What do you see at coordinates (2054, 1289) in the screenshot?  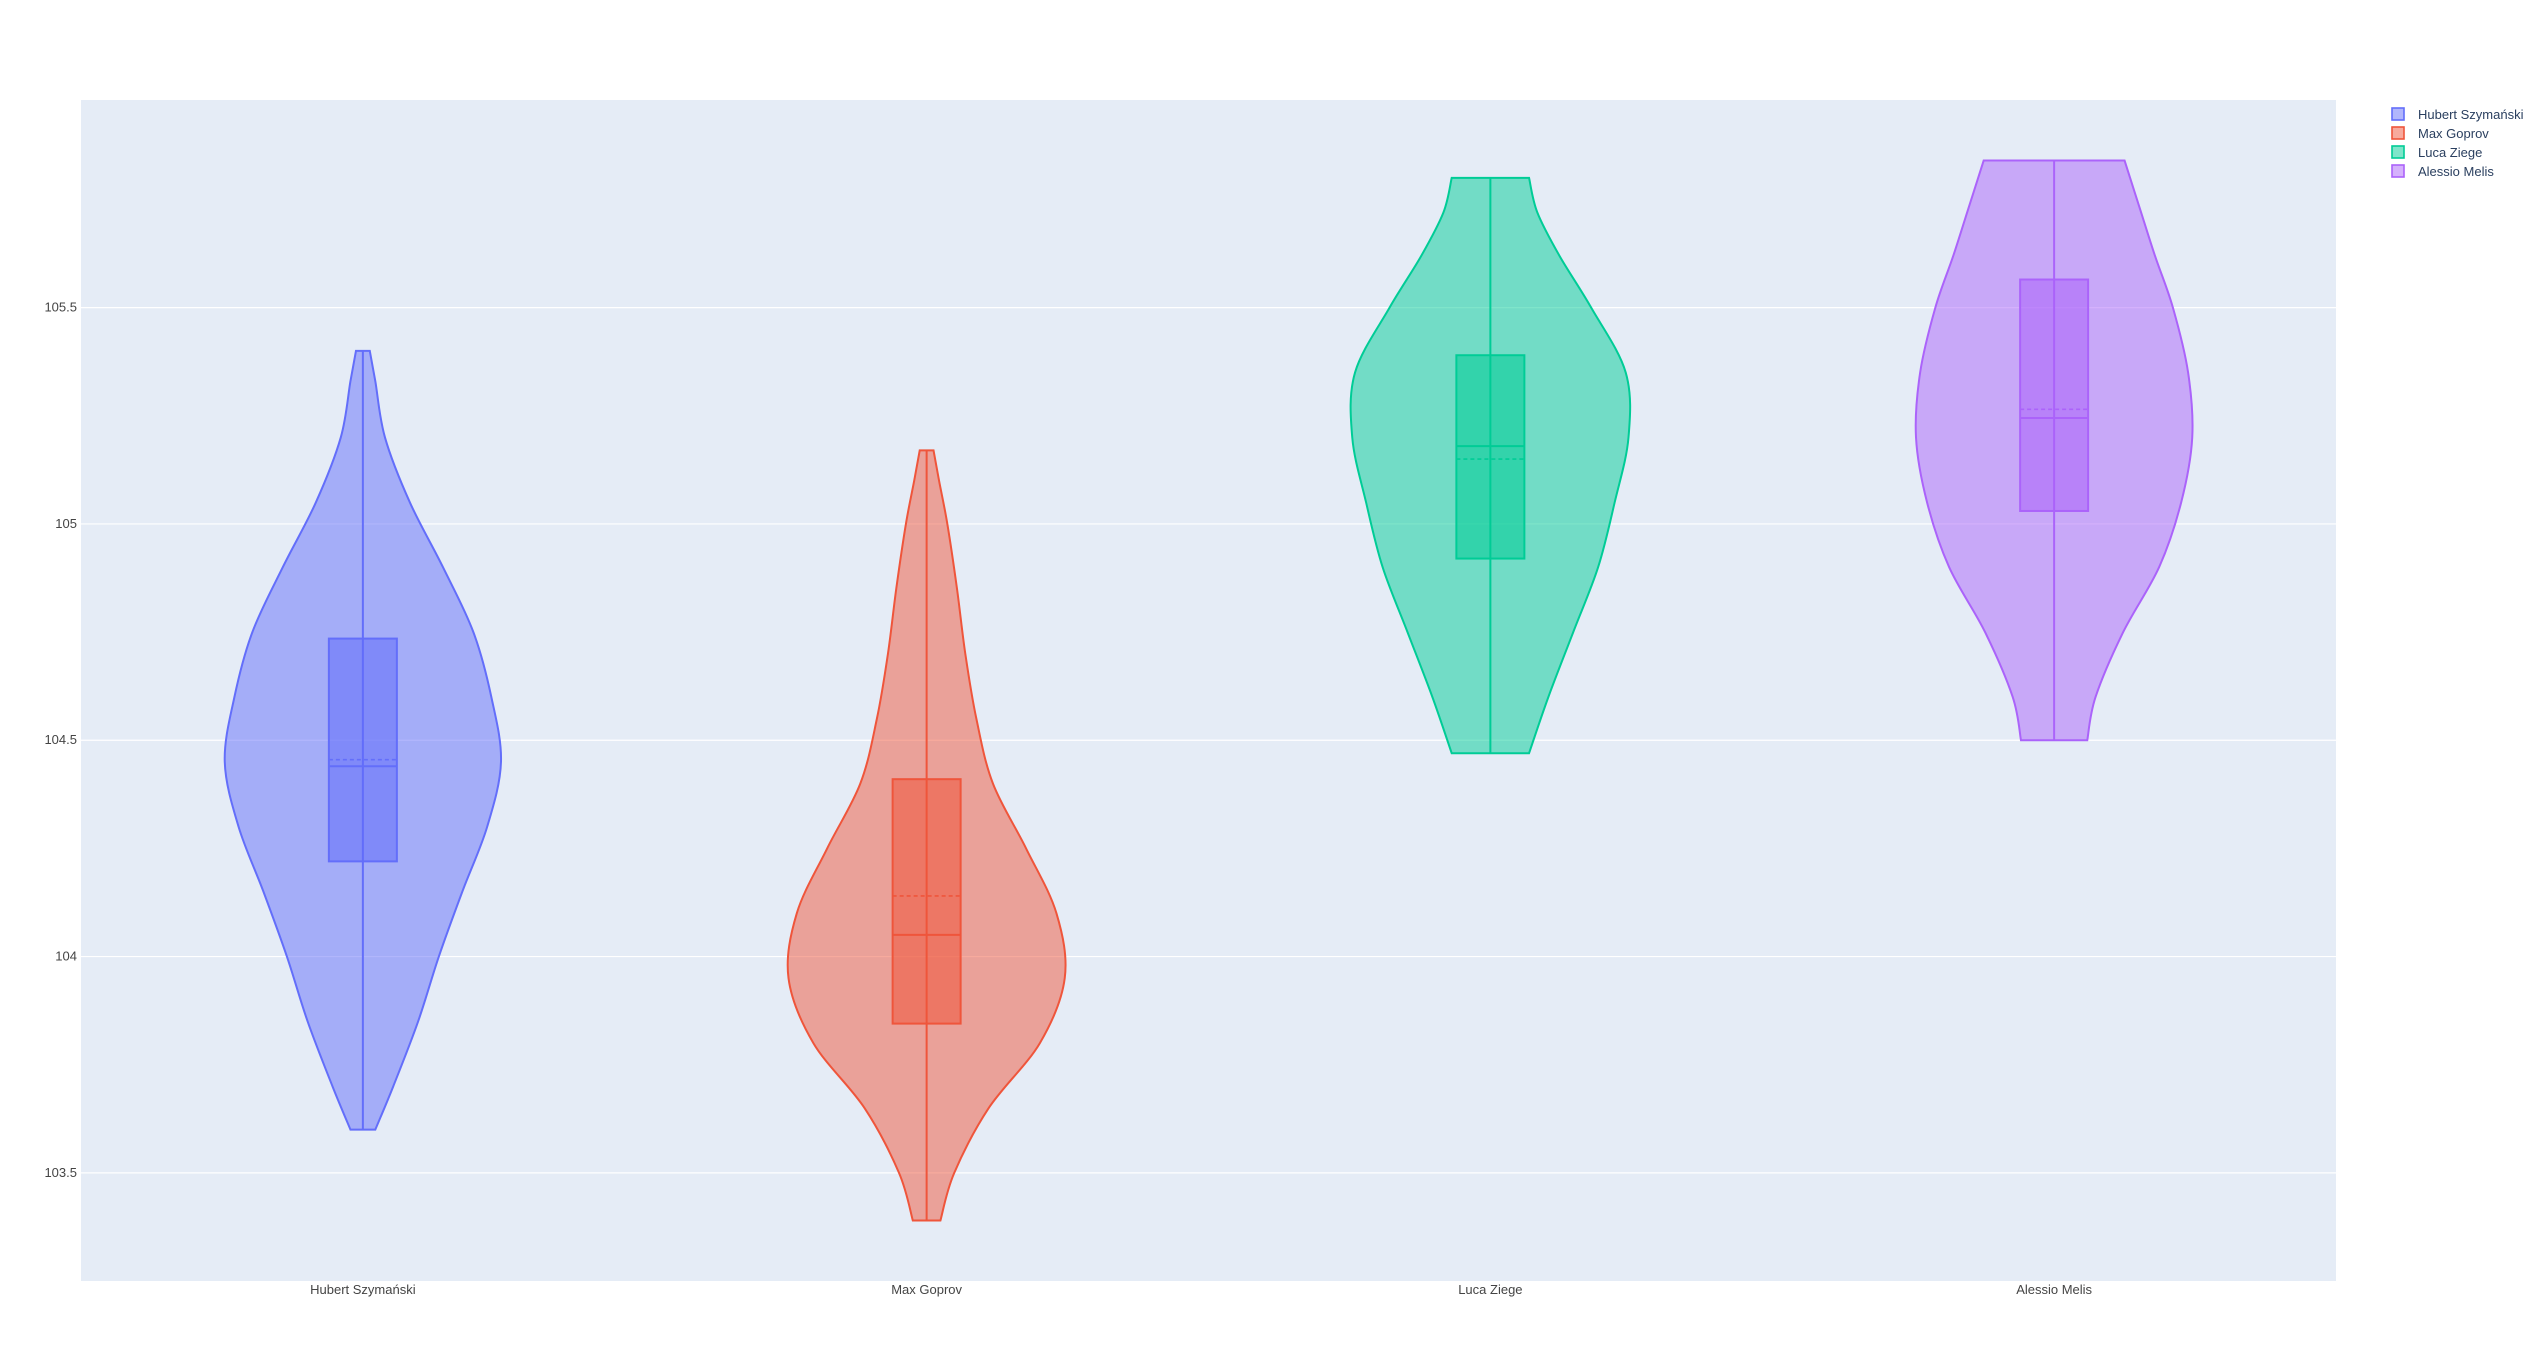 I see `x-tick-label: Alessio Melis` at bounding box center [2054, 1289].